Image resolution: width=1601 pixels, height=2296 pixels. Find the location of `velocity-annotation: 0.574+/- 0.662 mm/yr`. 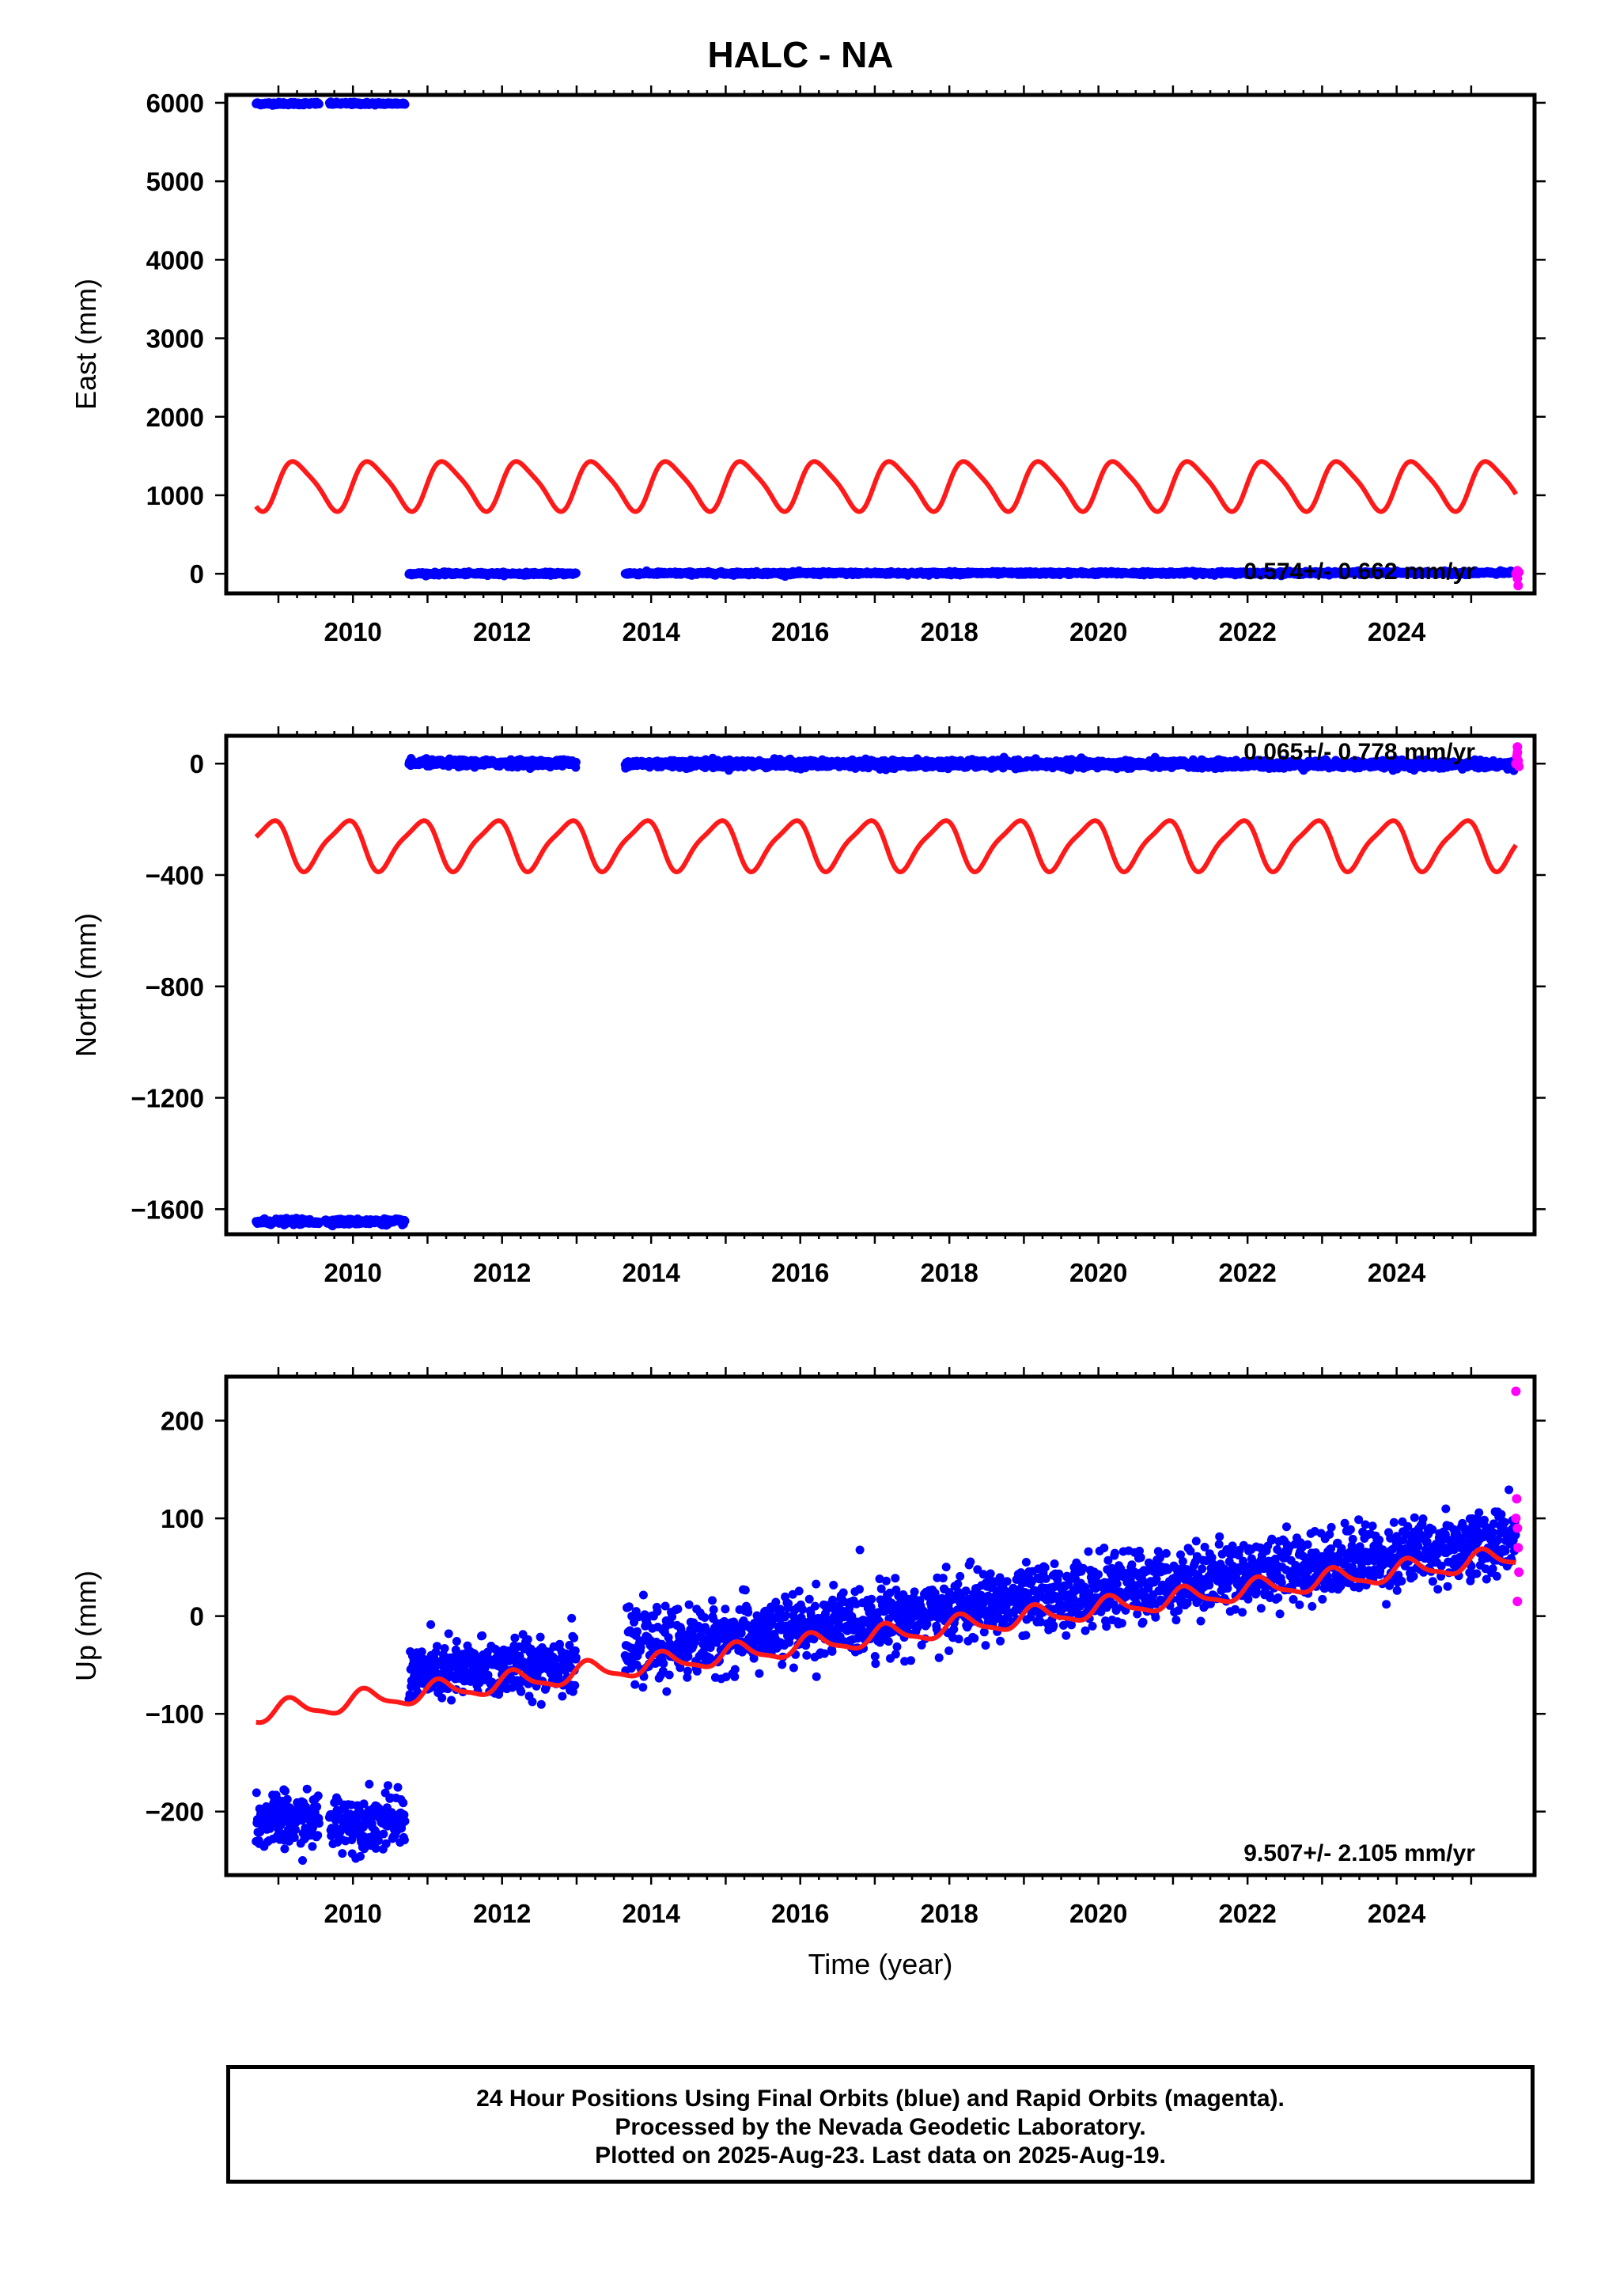

velocity-annotation: 0.574+/- 0.662 mm/yr is located at coordinates (1359, 572).